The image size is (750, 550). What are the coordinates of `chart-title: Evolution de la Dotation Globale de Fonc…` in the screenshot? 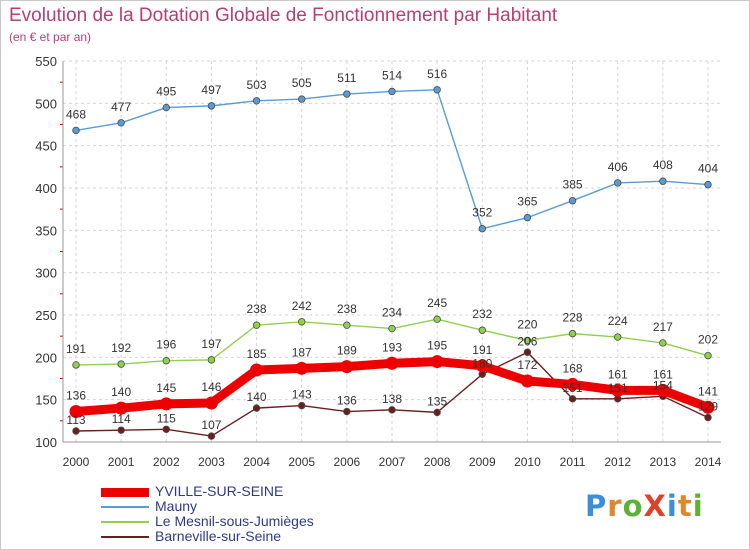 It's located at (283, 15).